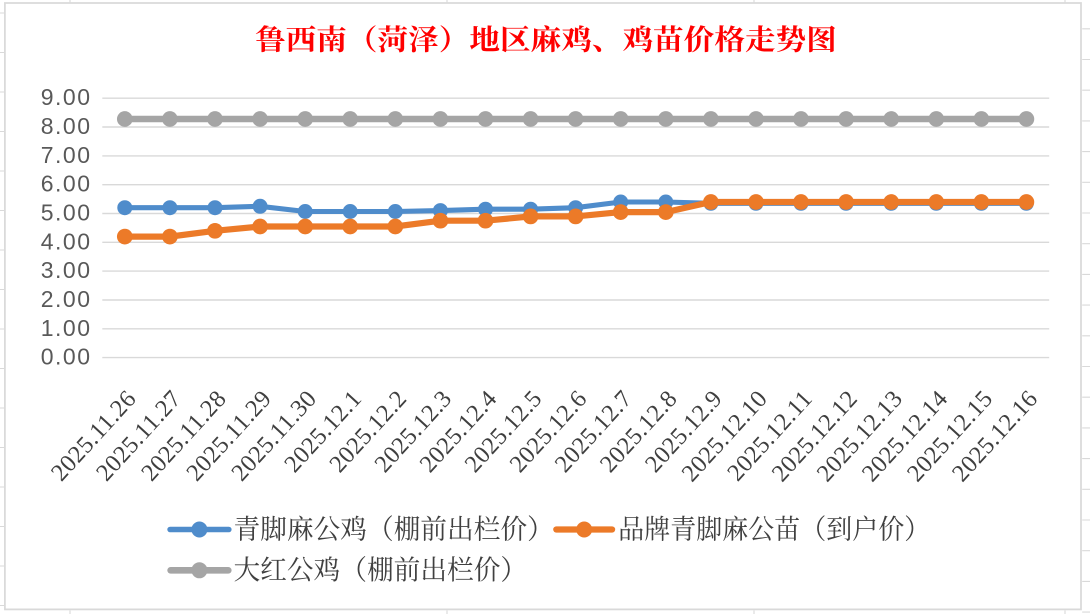 This screenshot has width=1090, height=614. I want to click on svg-text: 2.00, so click(66, 299).